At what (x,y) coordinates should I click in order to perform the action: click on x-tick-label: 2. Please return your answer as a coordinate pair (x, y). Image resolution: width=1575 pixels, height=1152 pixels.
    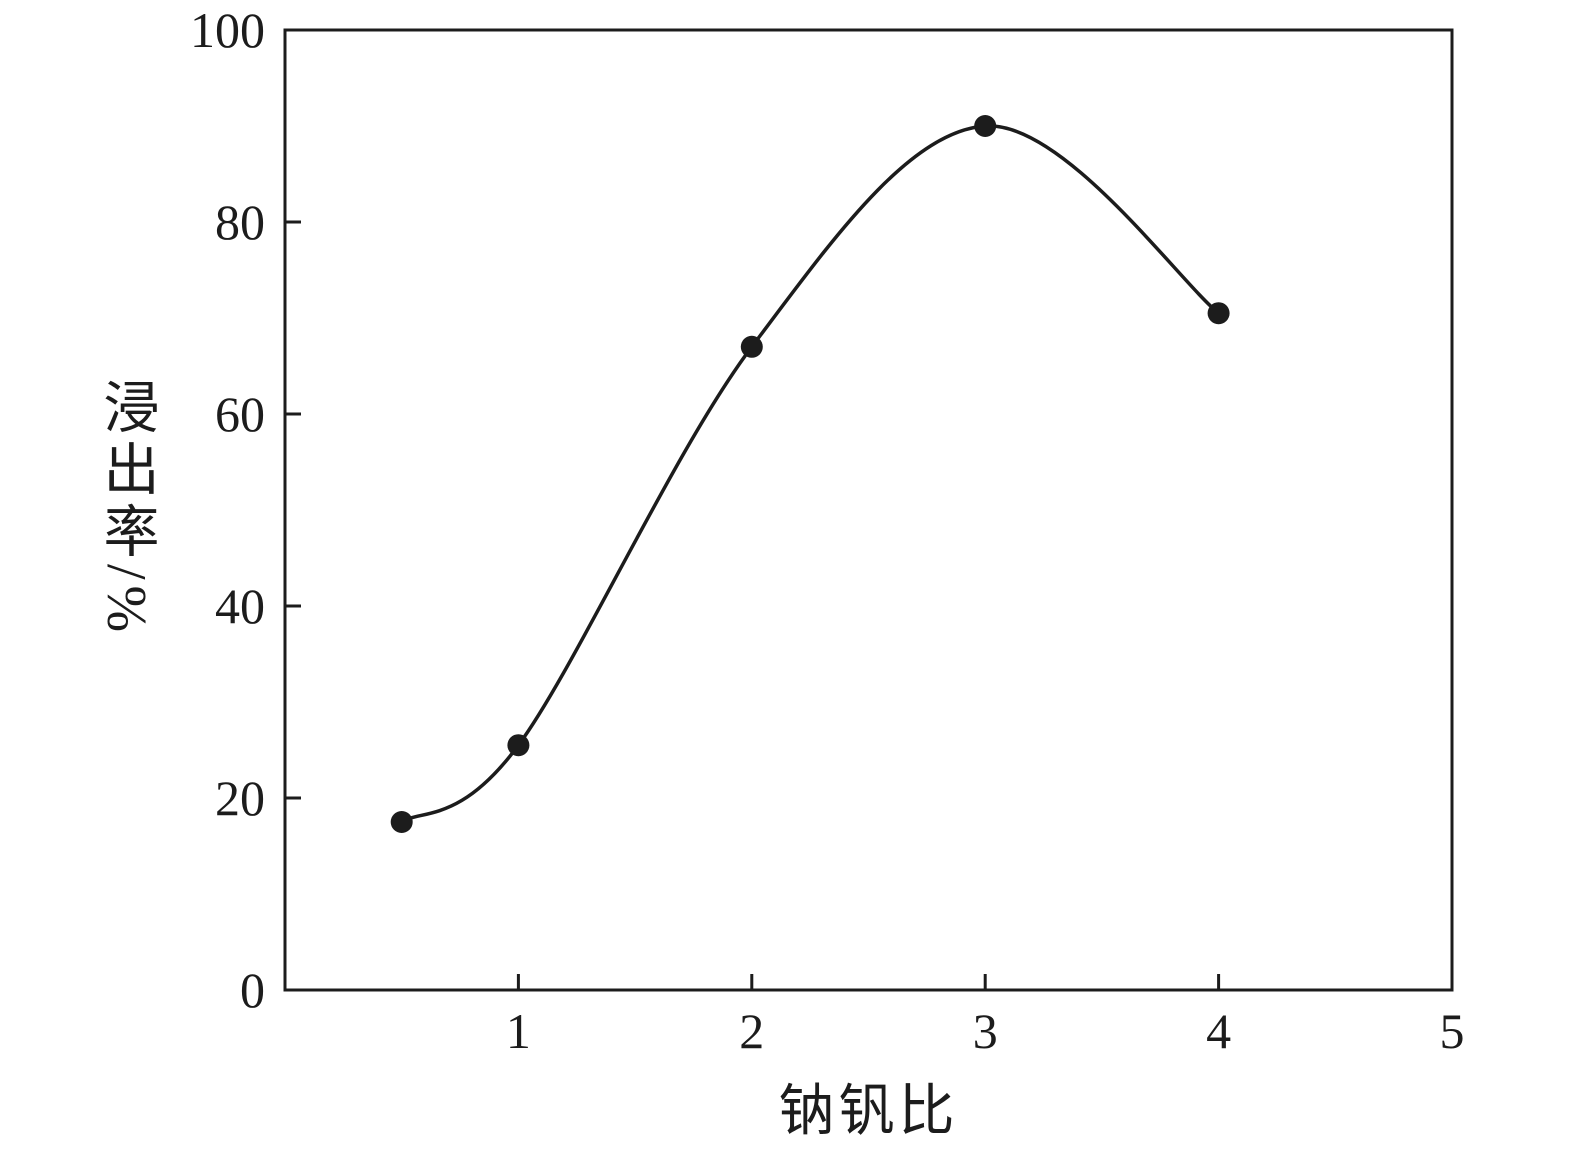
    Looking at the image, I should click on (751, 1031).